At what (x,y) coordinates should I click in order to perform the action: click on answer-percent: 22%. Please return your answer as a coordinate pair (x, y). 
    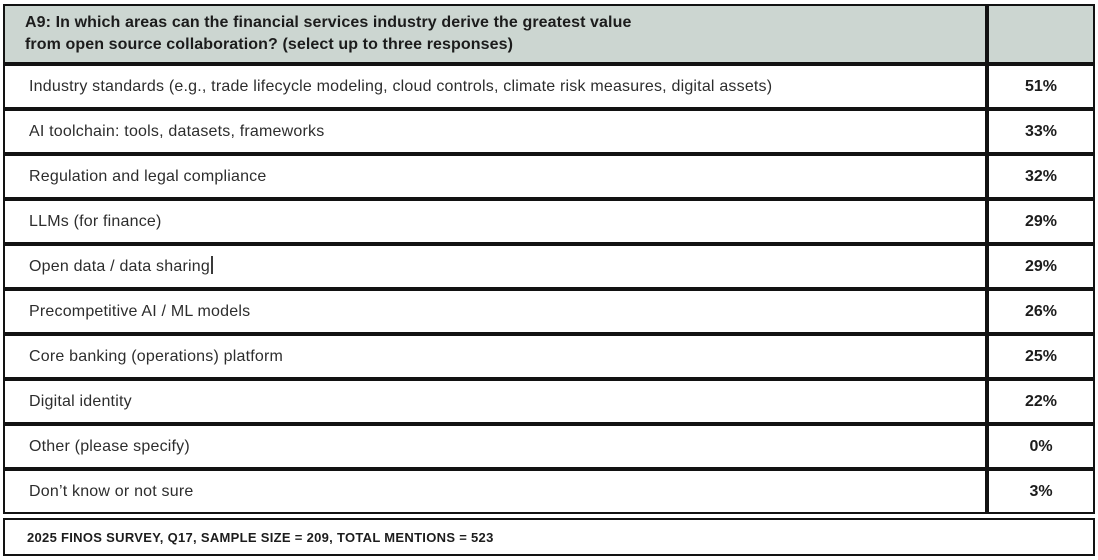
    Looking at the image, I should click on (1041, 401).